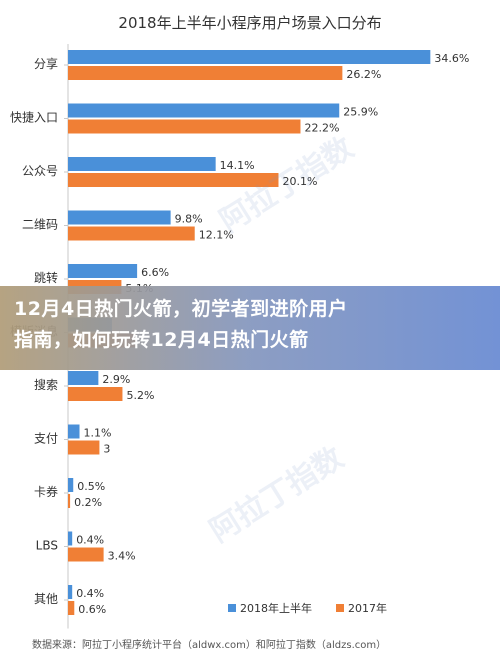 This screenshot has height=660, width=500. I want to click on data-label: 2.9%, so click(116, 379).